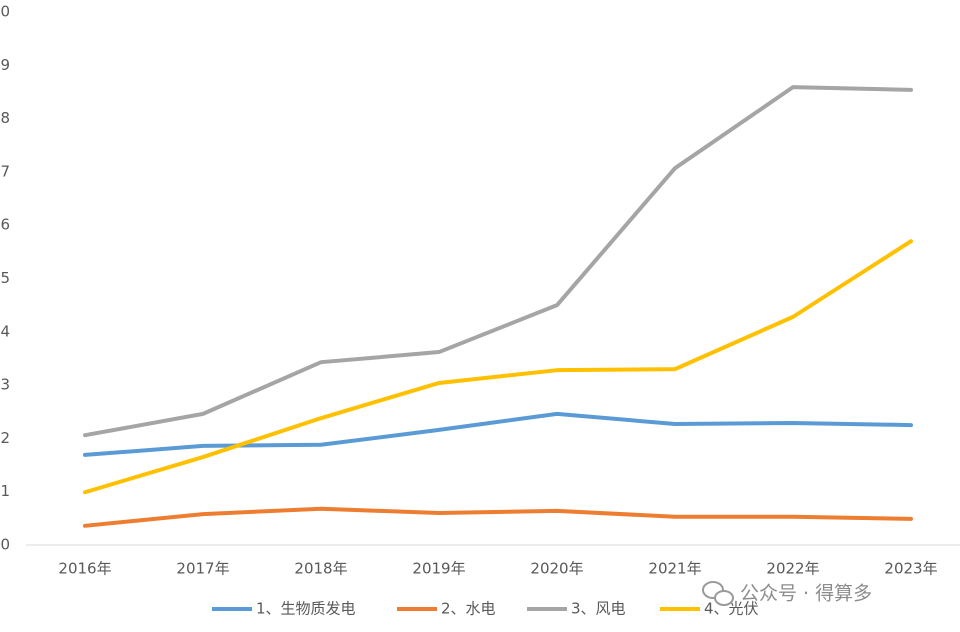  I want to click on legend-label: 2、水电, so click(468, 609).